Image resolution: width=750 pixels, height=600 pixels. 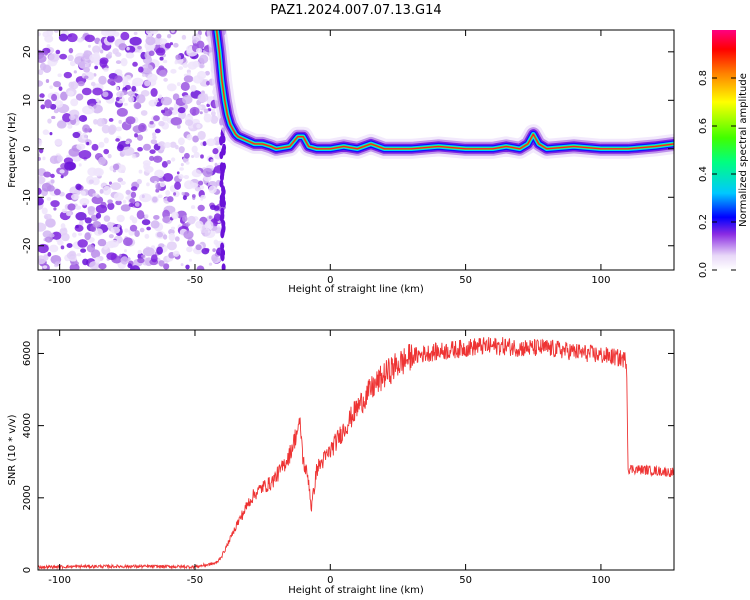 What do you see at coordinates (195, 580) in the screenshot?
I see `snr-x-tick-label: -50` at bounding box center [195, 580].